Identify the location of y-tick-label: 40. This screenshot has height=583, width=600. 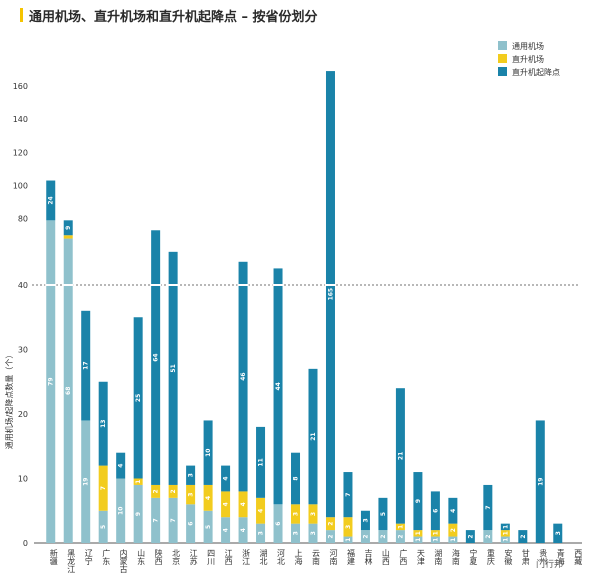
(23, 285).